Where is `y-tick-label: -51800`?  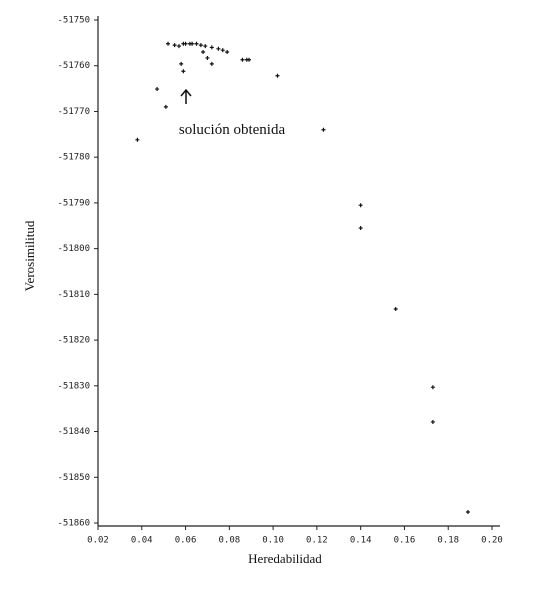 y-tick-label: -51800 is located at coordinates (73, 249).